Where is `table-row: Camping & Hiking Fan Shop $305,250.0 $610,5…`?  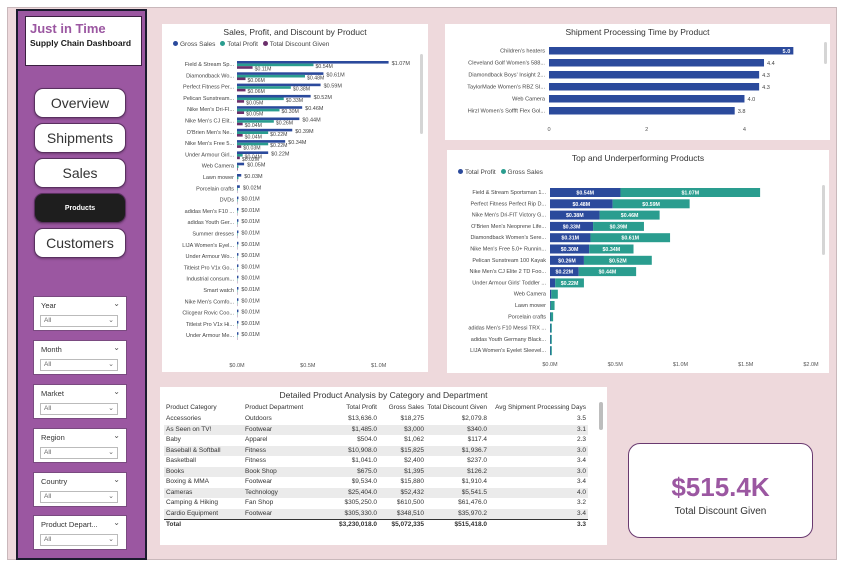
table-row: Camping & Hiking Fan Shop $305,250.0 $610,5… is located at coordinates (376, 503).